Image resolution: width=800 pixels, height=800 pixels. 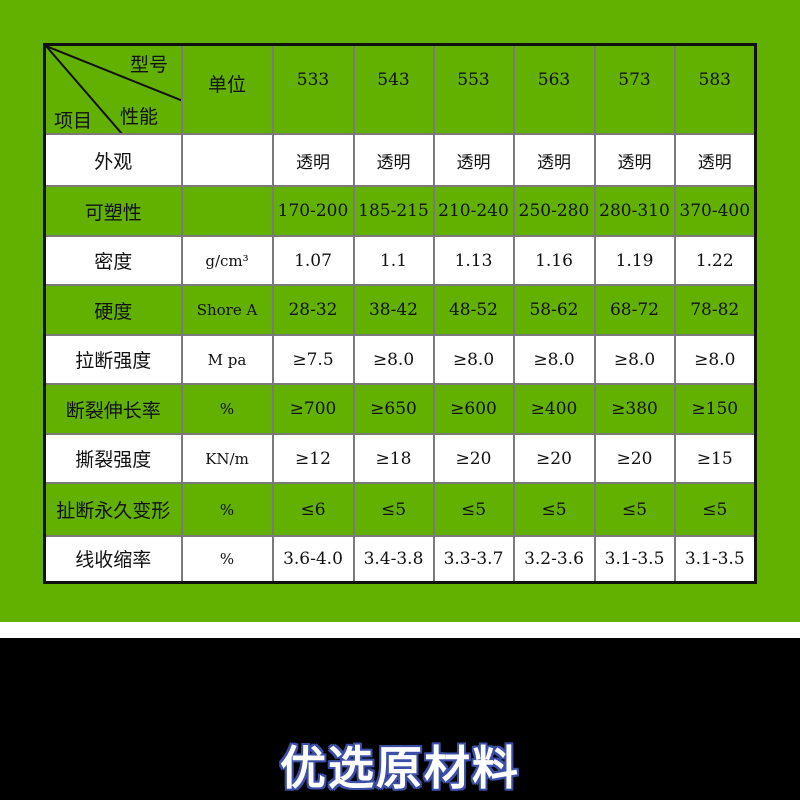 What do you see at coordinates (634, 260) in the screenshot?
I see `value-cell: 1.19` at bounding box center [634, 260].